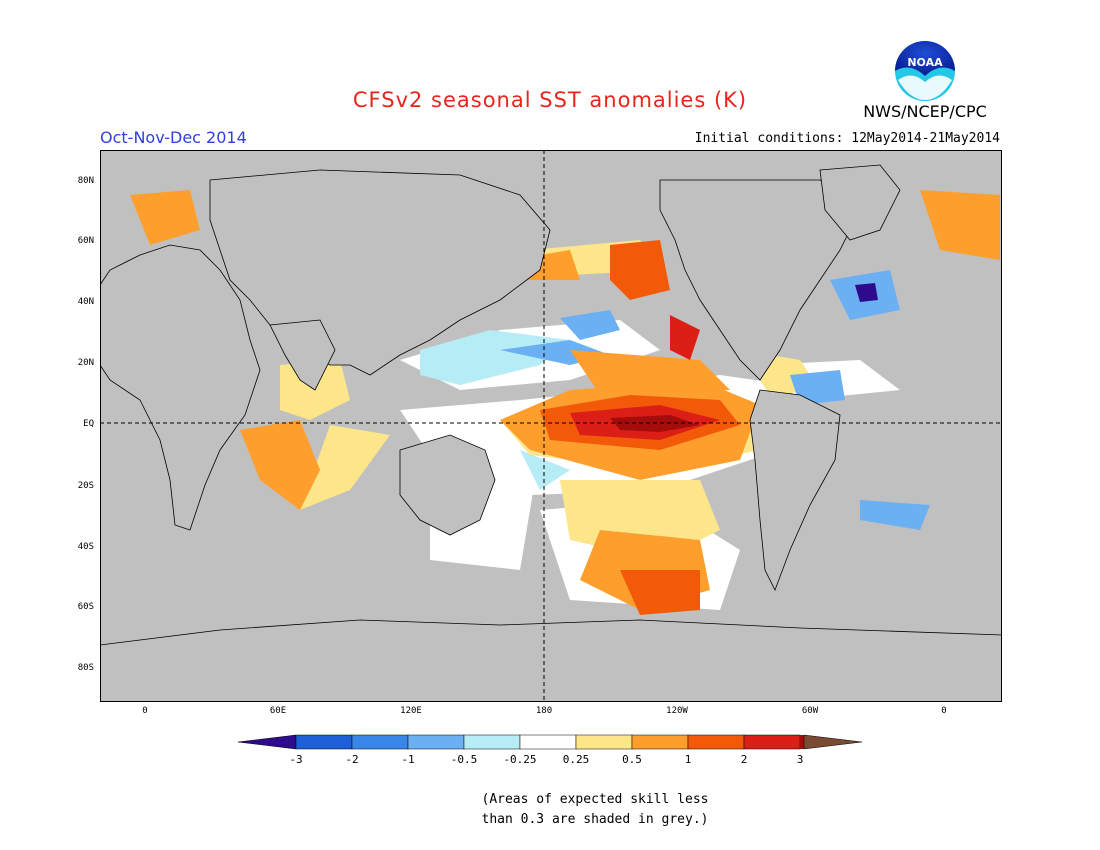 Image resolution: width=1100 pixels, height=850 pixels. Describe the element at coordinates (847, 138) in the screenshot. I see `initial-conditions-label: Initial conditions: 12May2014-21May2014` at that location.